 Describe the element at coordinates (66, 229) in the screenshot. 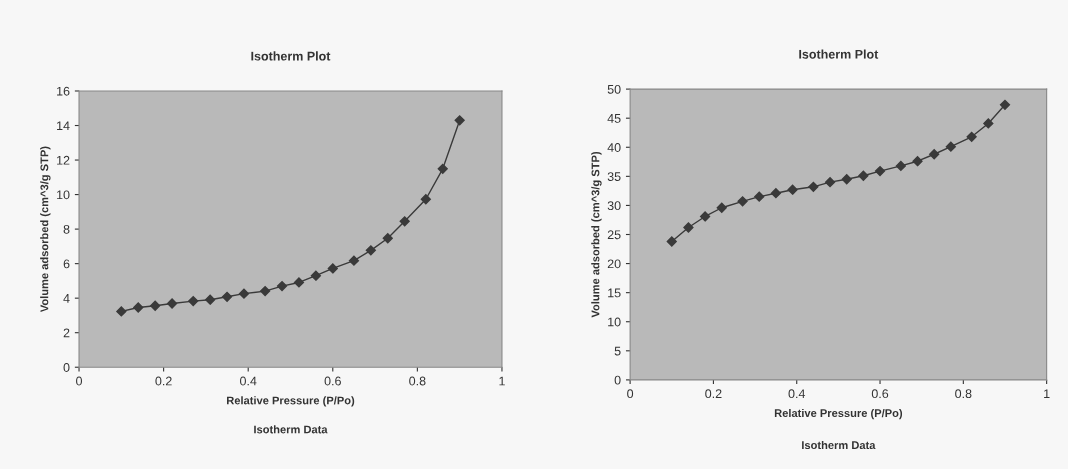

I see `y-tick-label: 8` at that location.